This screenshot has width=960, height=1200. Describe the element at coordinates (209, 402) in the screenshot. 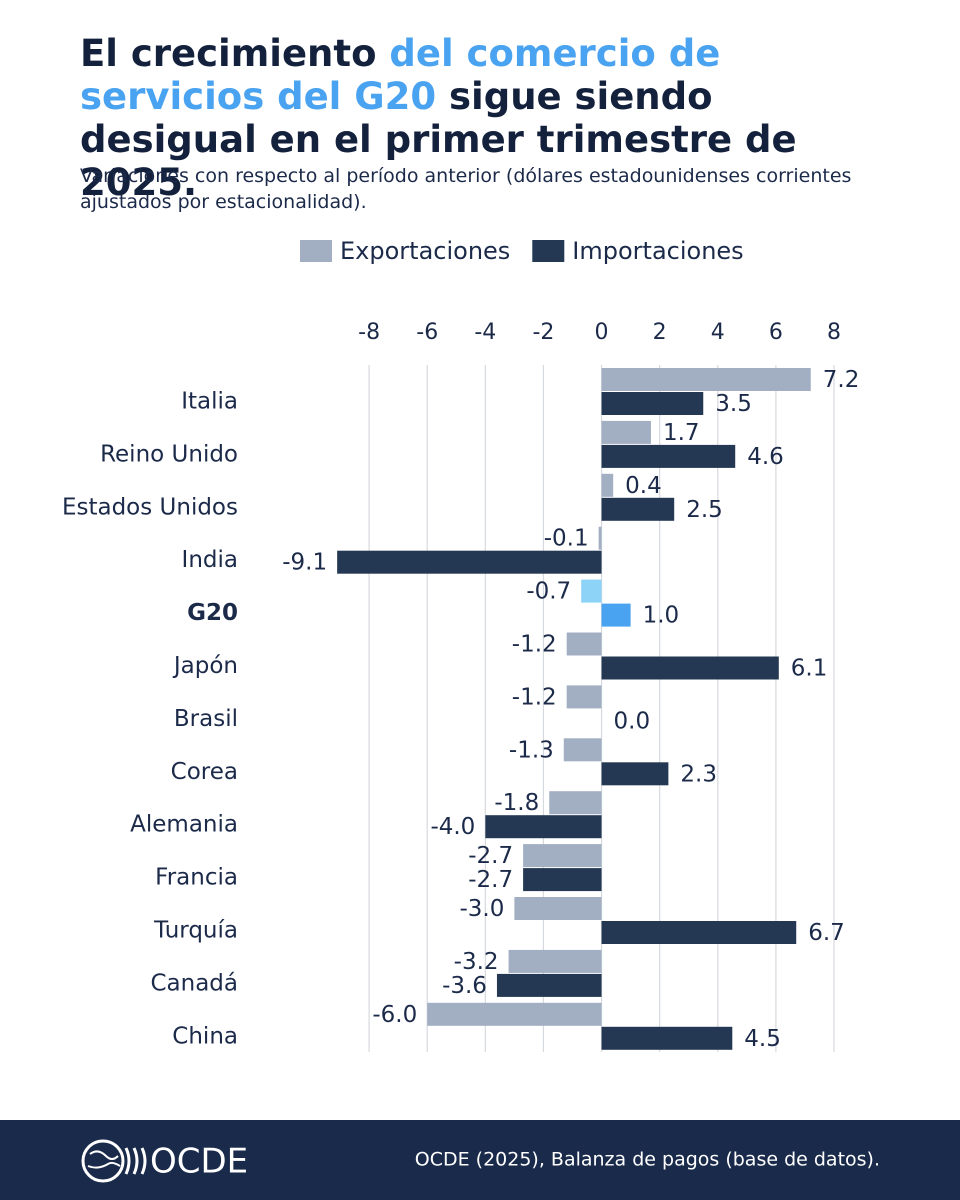

I see `y-tick-label: Italia` at that location.